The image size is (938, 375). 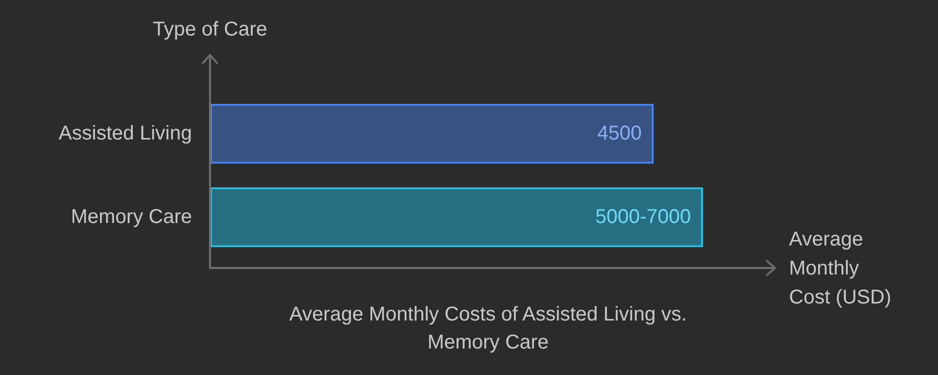 I want to click on y-tick-label: Memory Care, so click(x=131, y=217).